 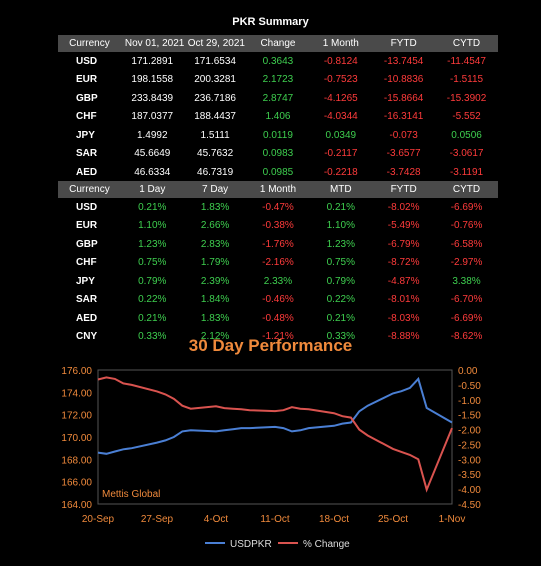 I want to click on cell-value: 0.0506, so click(x=466, y=135).